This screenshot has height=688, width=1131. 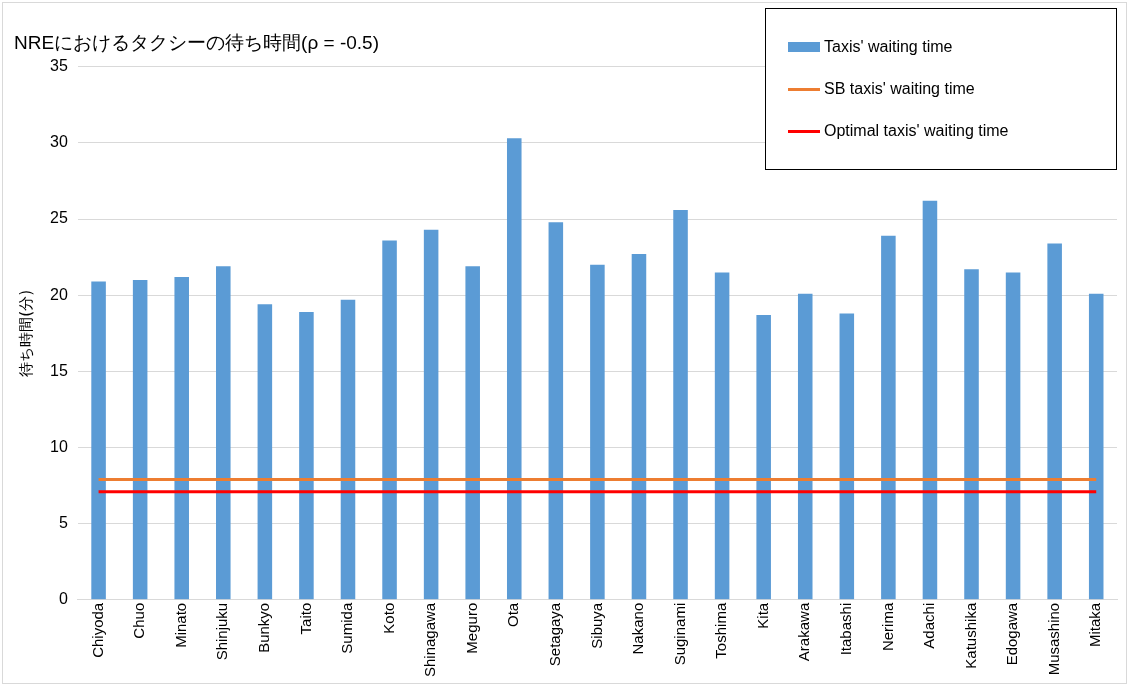 I want to click on x-tick-label: Sibuya, so click(x=596, y=625).